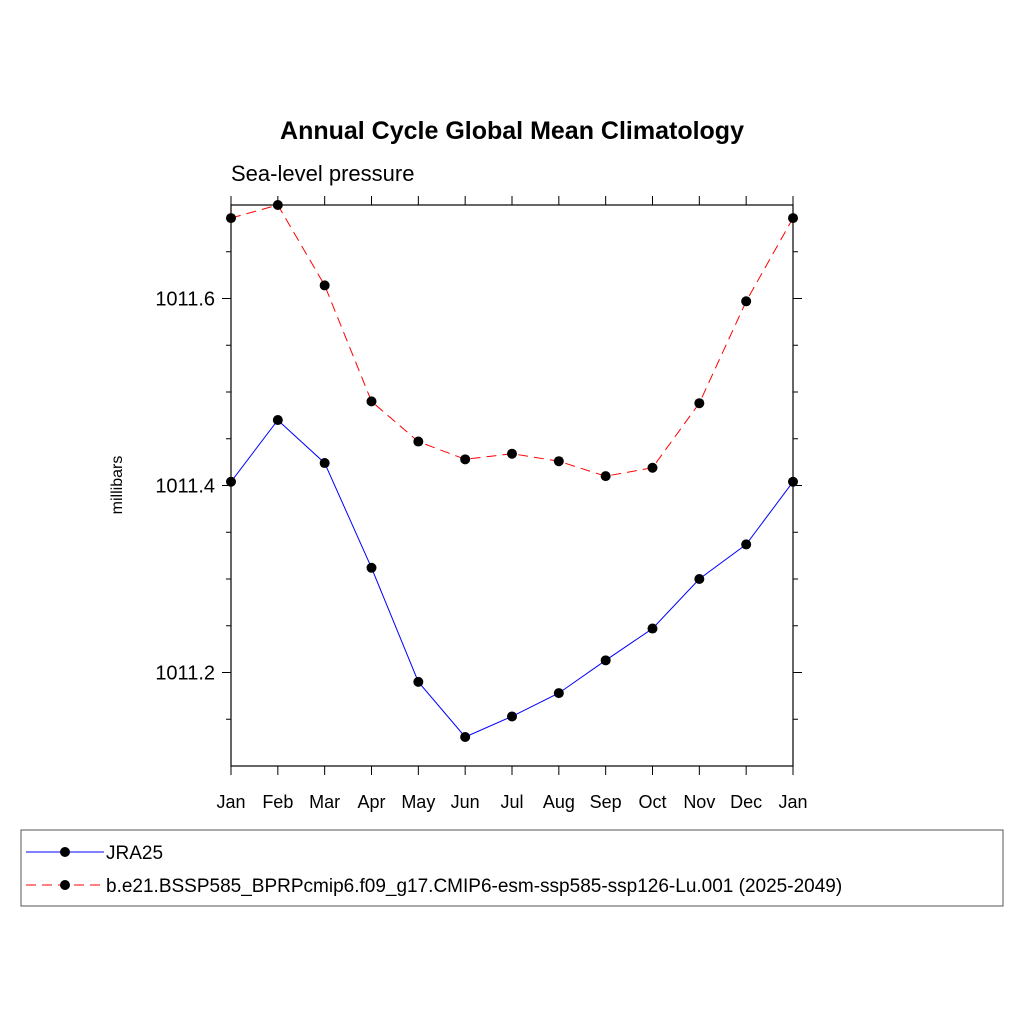 The image size is (1024, 1024). I want to click on y-tick-label: 1011.4, so click(185, 487).